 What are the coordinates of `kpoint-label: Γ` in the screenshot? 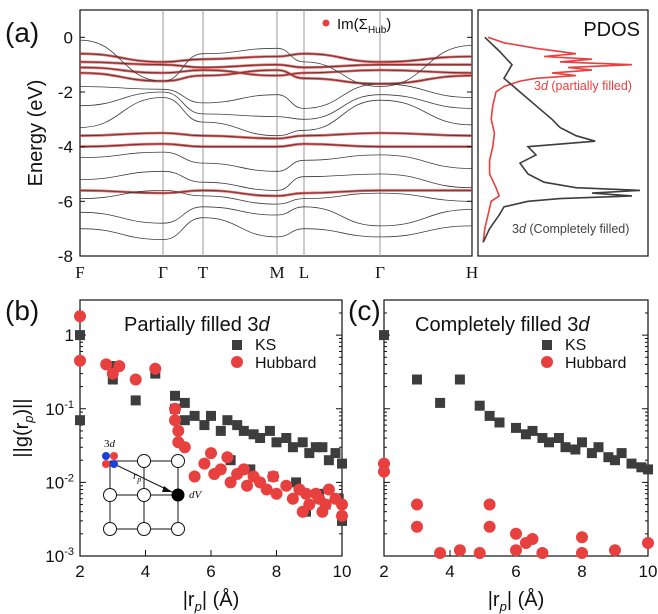 It's located at (163, 272).